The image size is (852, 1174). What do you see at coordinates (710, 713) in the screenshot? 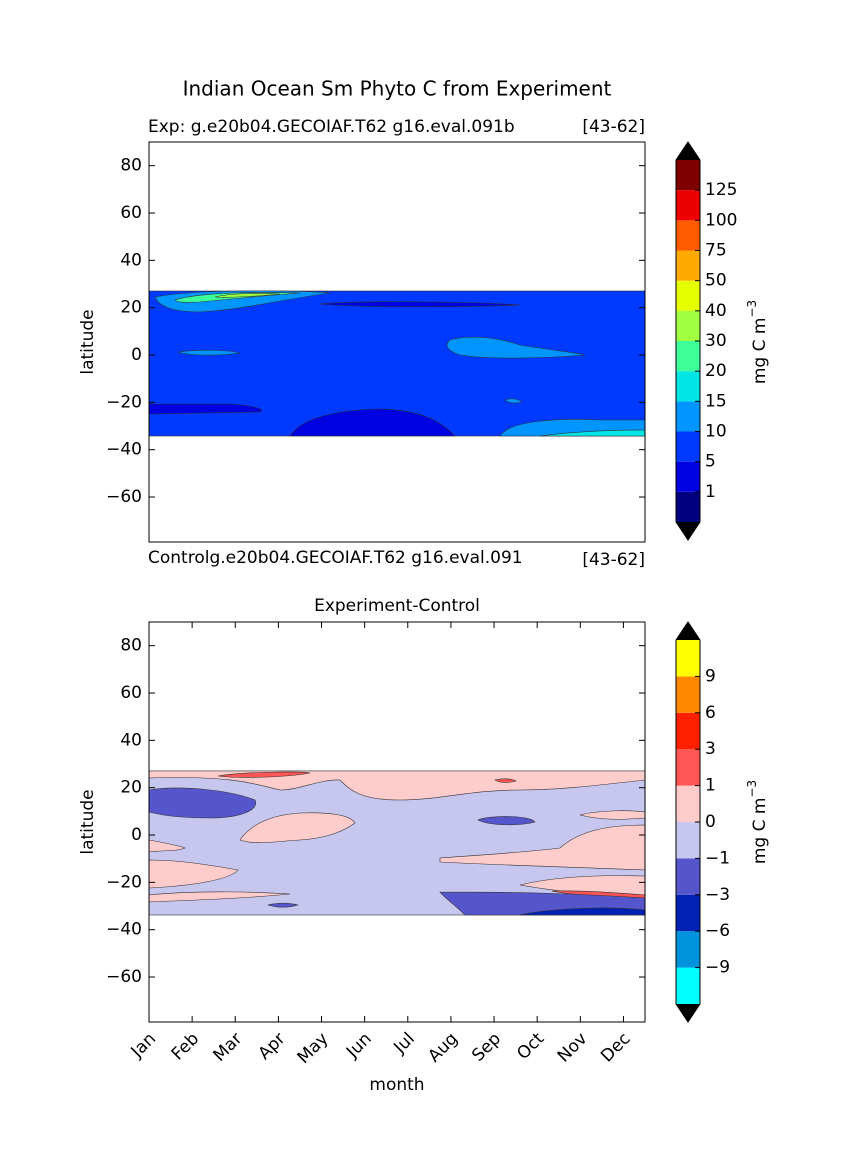
I see `colorbar-tick-label: 6` at bounding box center [710, 713].